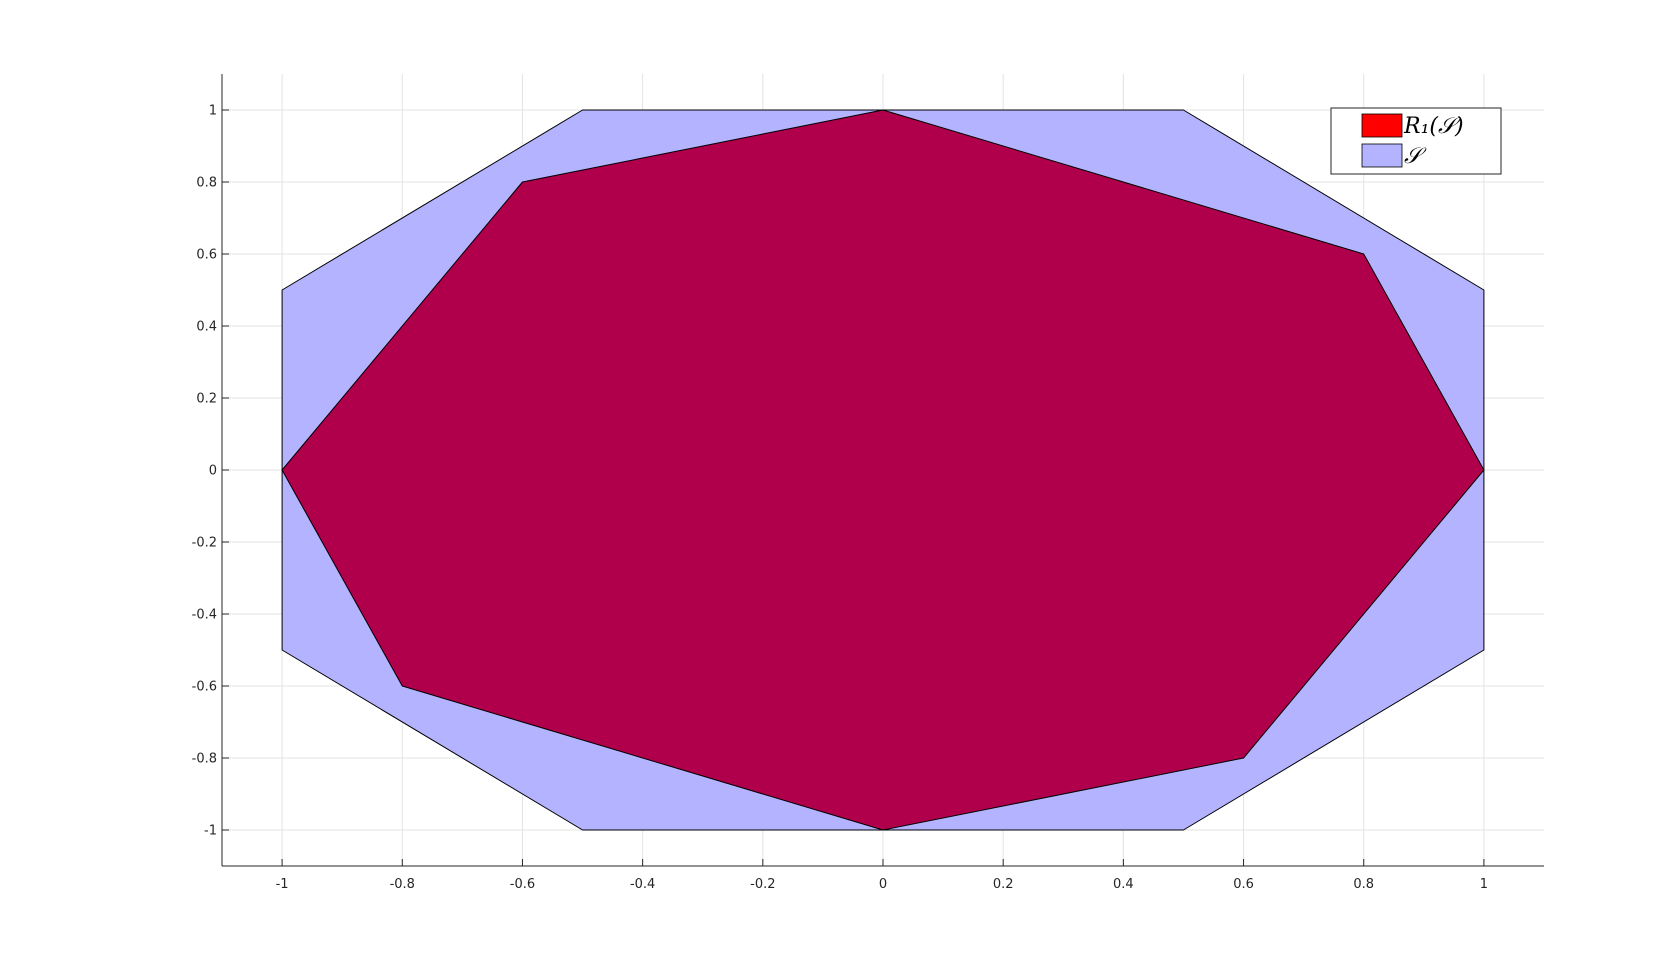  What do you see at coordinates (1003, 884) in the screenshot?
I see `x-tick-label: 0.2` at bounding box center [1003, 884].